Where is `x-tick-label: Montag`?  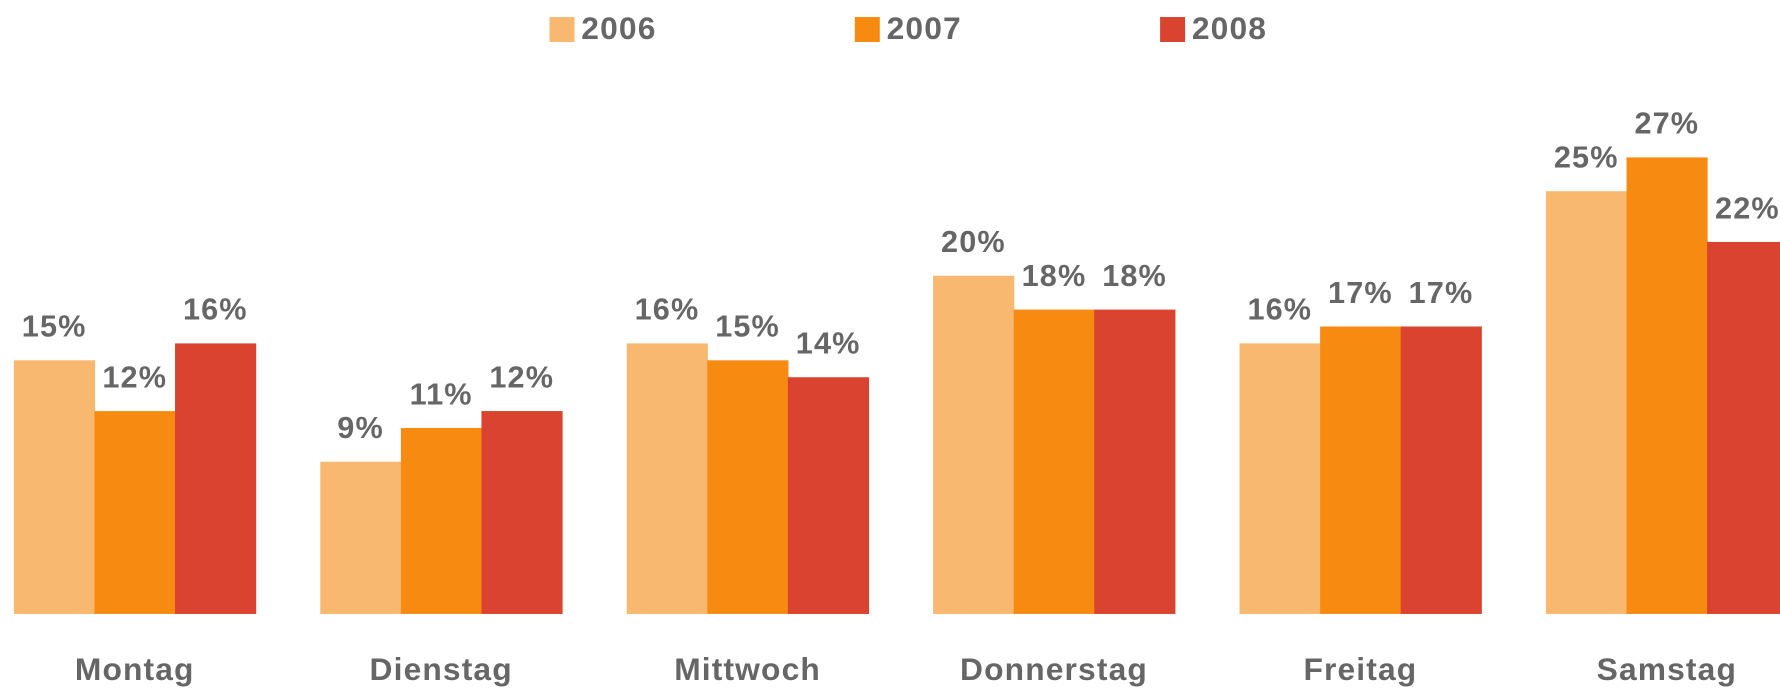
x-tick-label: Montag is located at coordinates (135, 669).